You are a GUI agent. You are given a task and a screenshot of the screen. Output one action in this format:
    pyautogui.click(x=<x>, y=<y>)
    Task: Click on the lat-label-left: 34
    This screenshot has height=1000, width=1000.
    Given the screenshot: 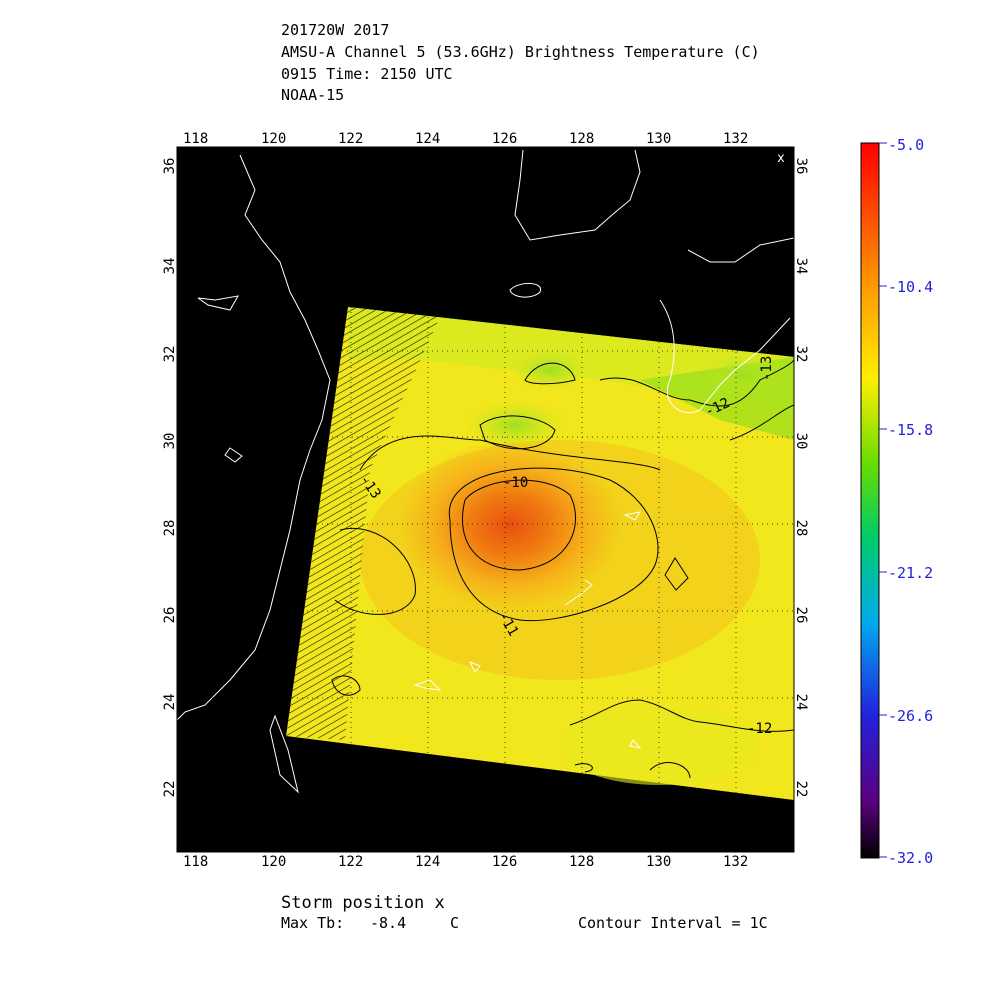 What is the action you would take?
    pyautogui.click(x=170, y=266)
    